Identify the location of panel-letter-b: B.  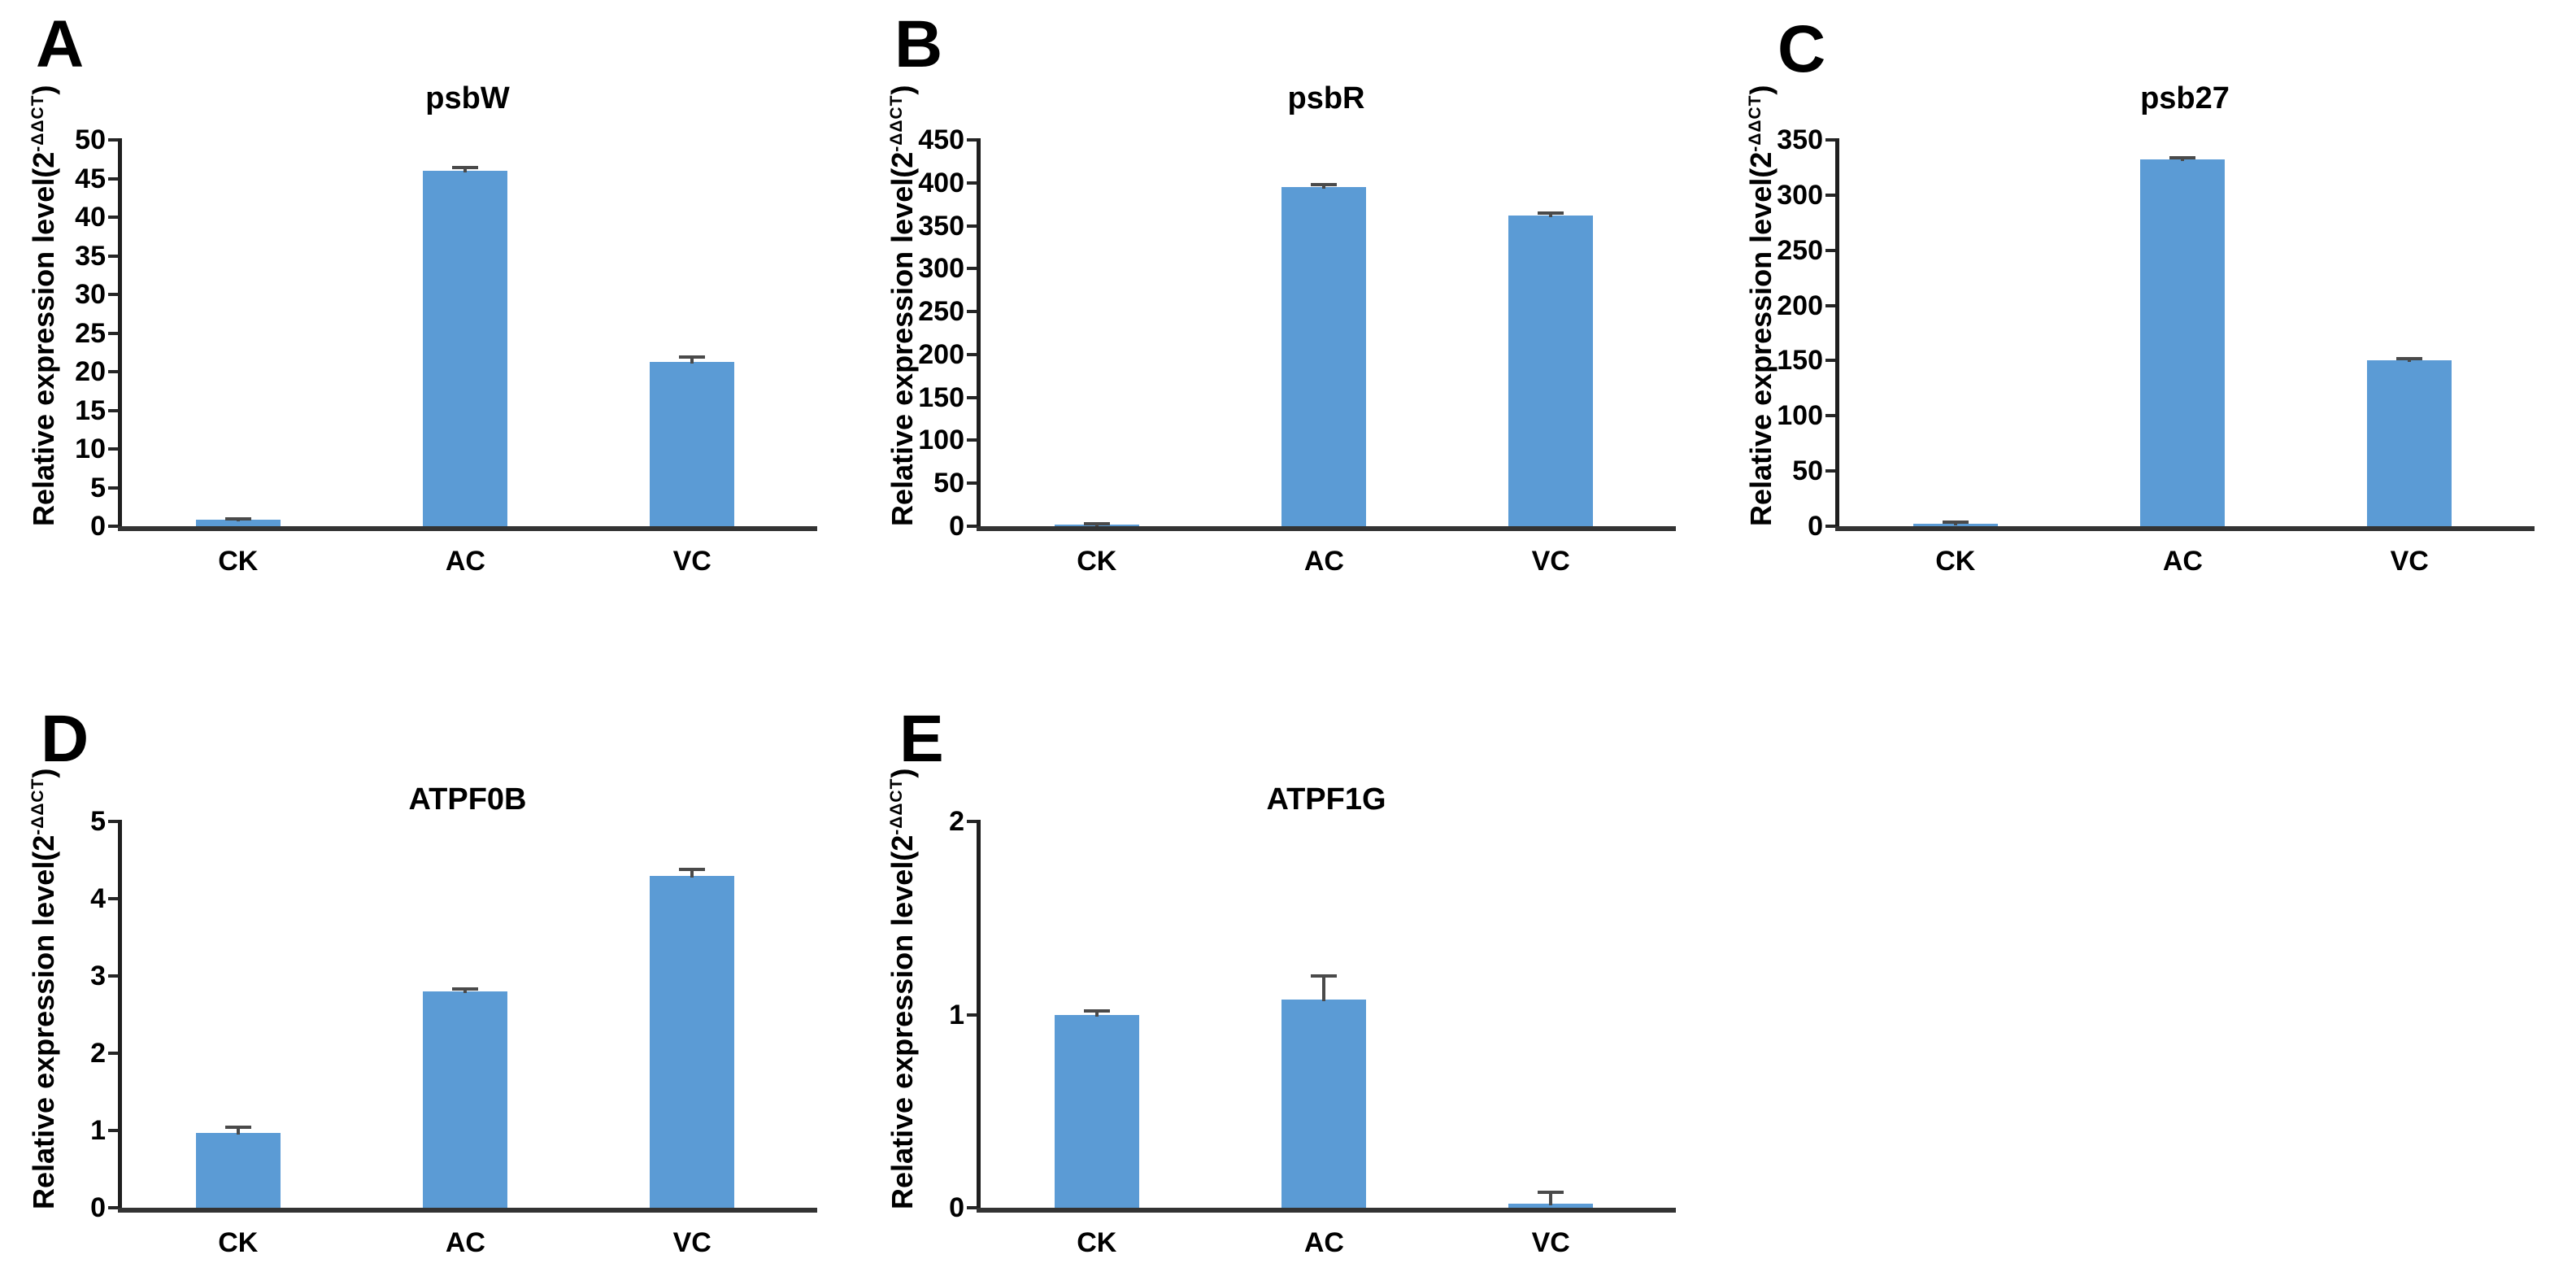
(918, 44).